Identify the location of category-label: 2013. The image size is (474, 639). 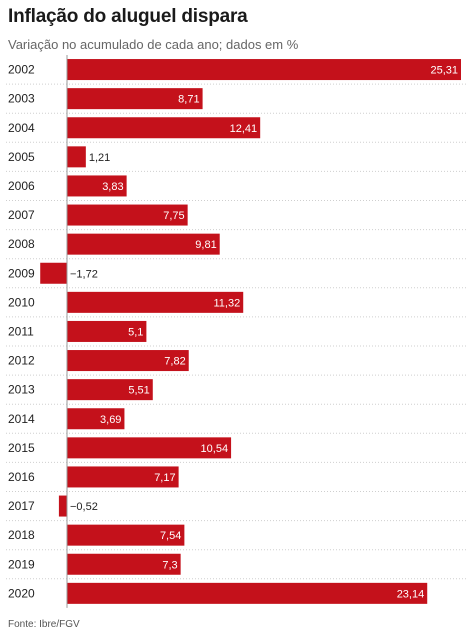
(21, 390).